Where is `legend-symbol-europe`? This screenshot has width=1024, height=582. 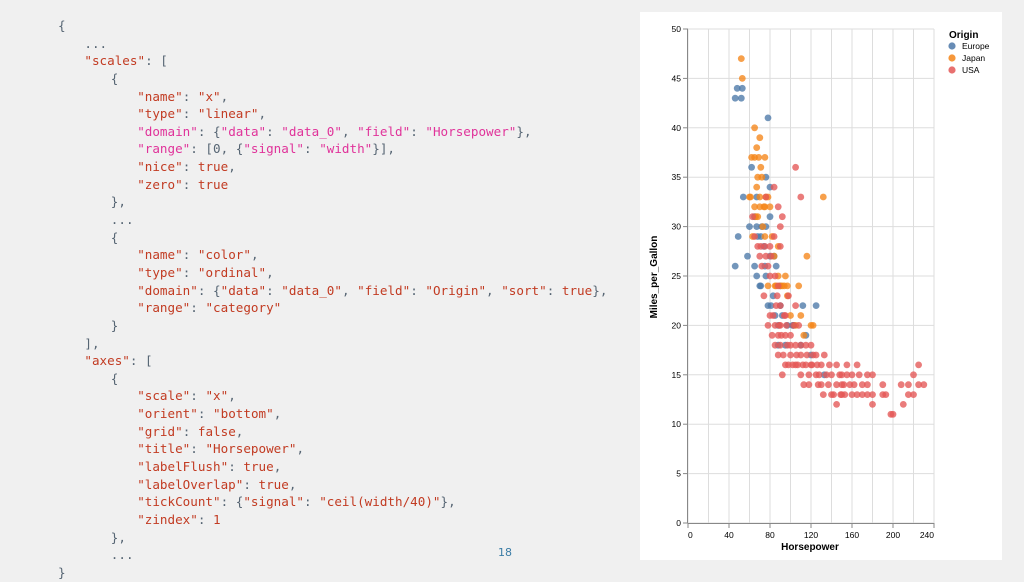 legend-symbol-europe is located at coordinates (952, 46).